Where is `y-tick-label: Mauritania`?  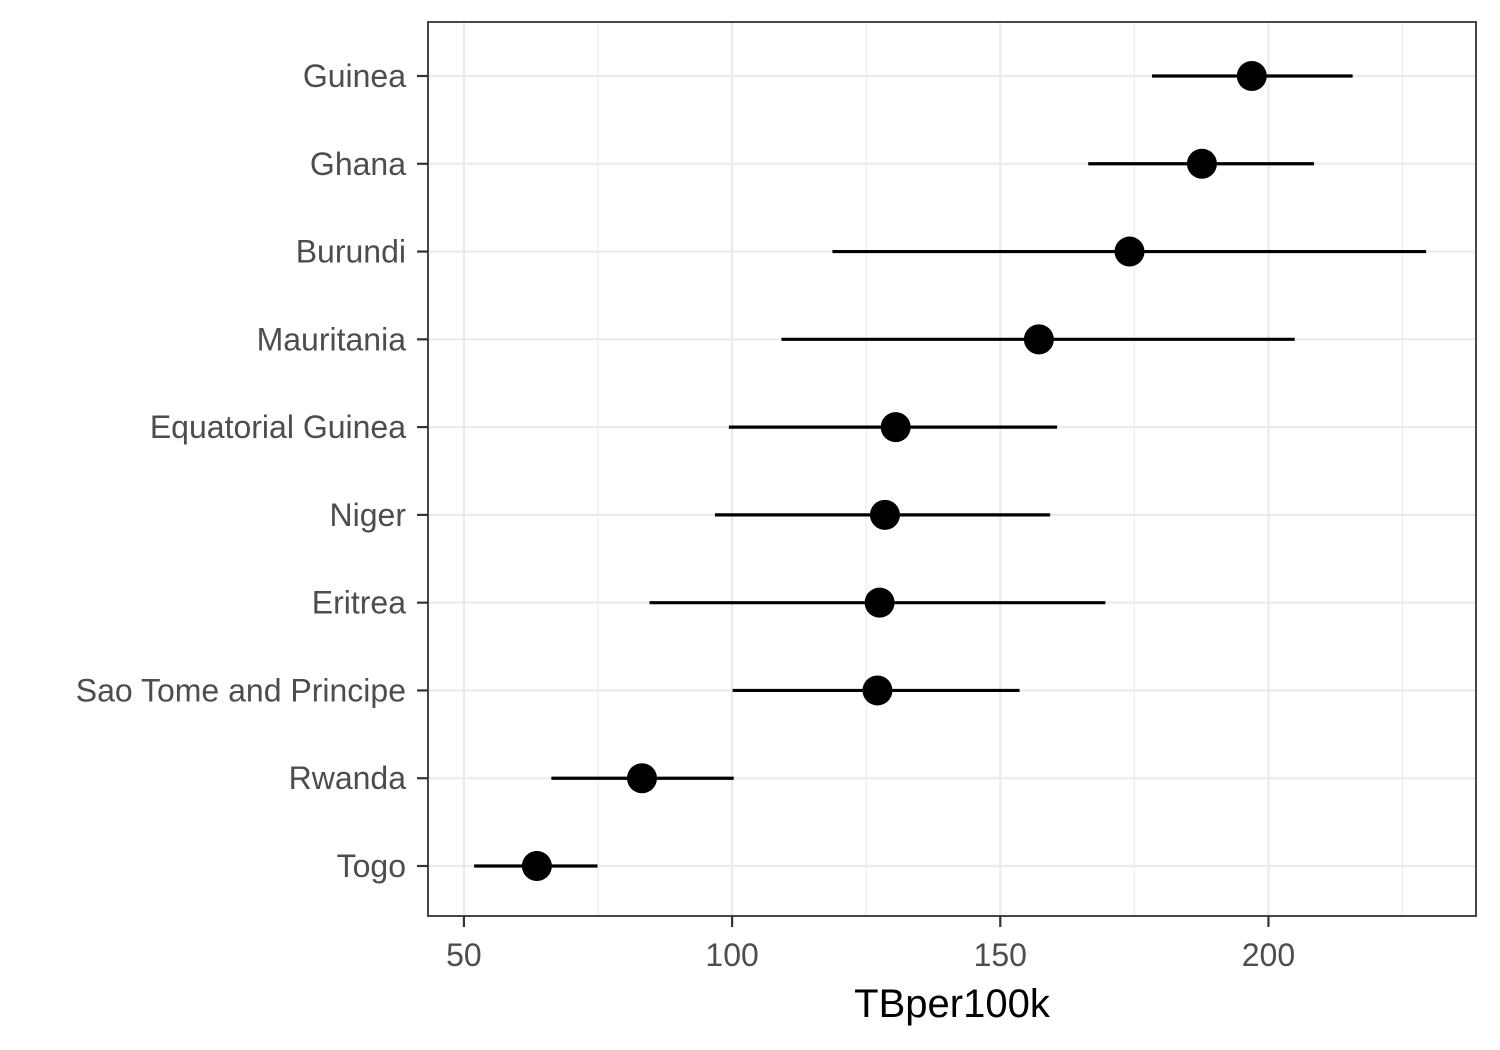
y-tick-label: Mauritania is located at coordinates (332, 339).